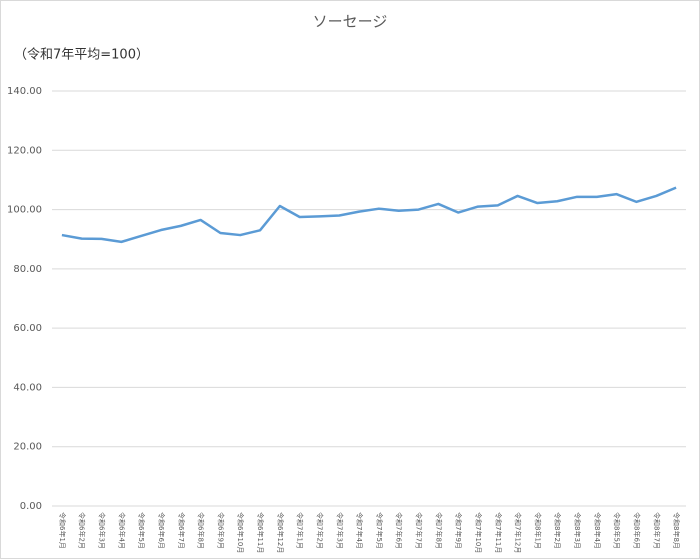 The height and width of the screenshot is (559, 700). Describe the element at coordinates (201, 530) in the screenshot. I see `x-tick-label: 令和6年8月` at that location.